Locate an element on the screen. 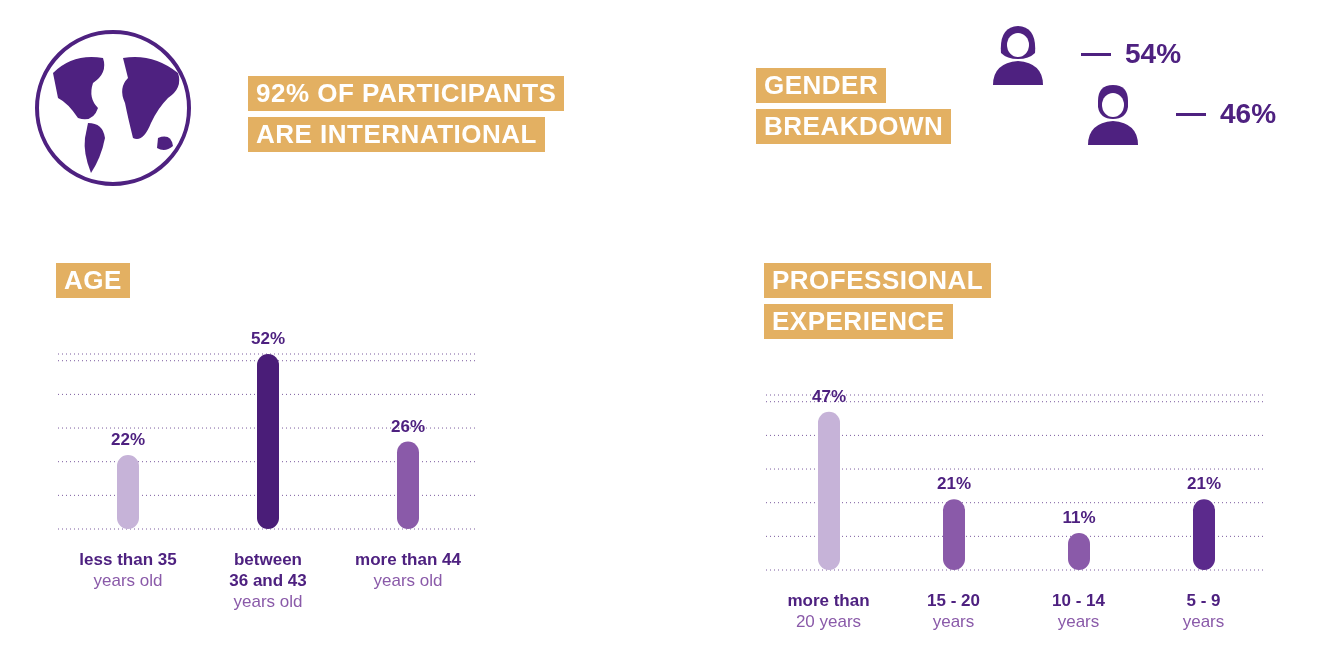 The height and width of the screenshot is (653, 1320). data-label: 54% is located at coordinates (1153, 54).